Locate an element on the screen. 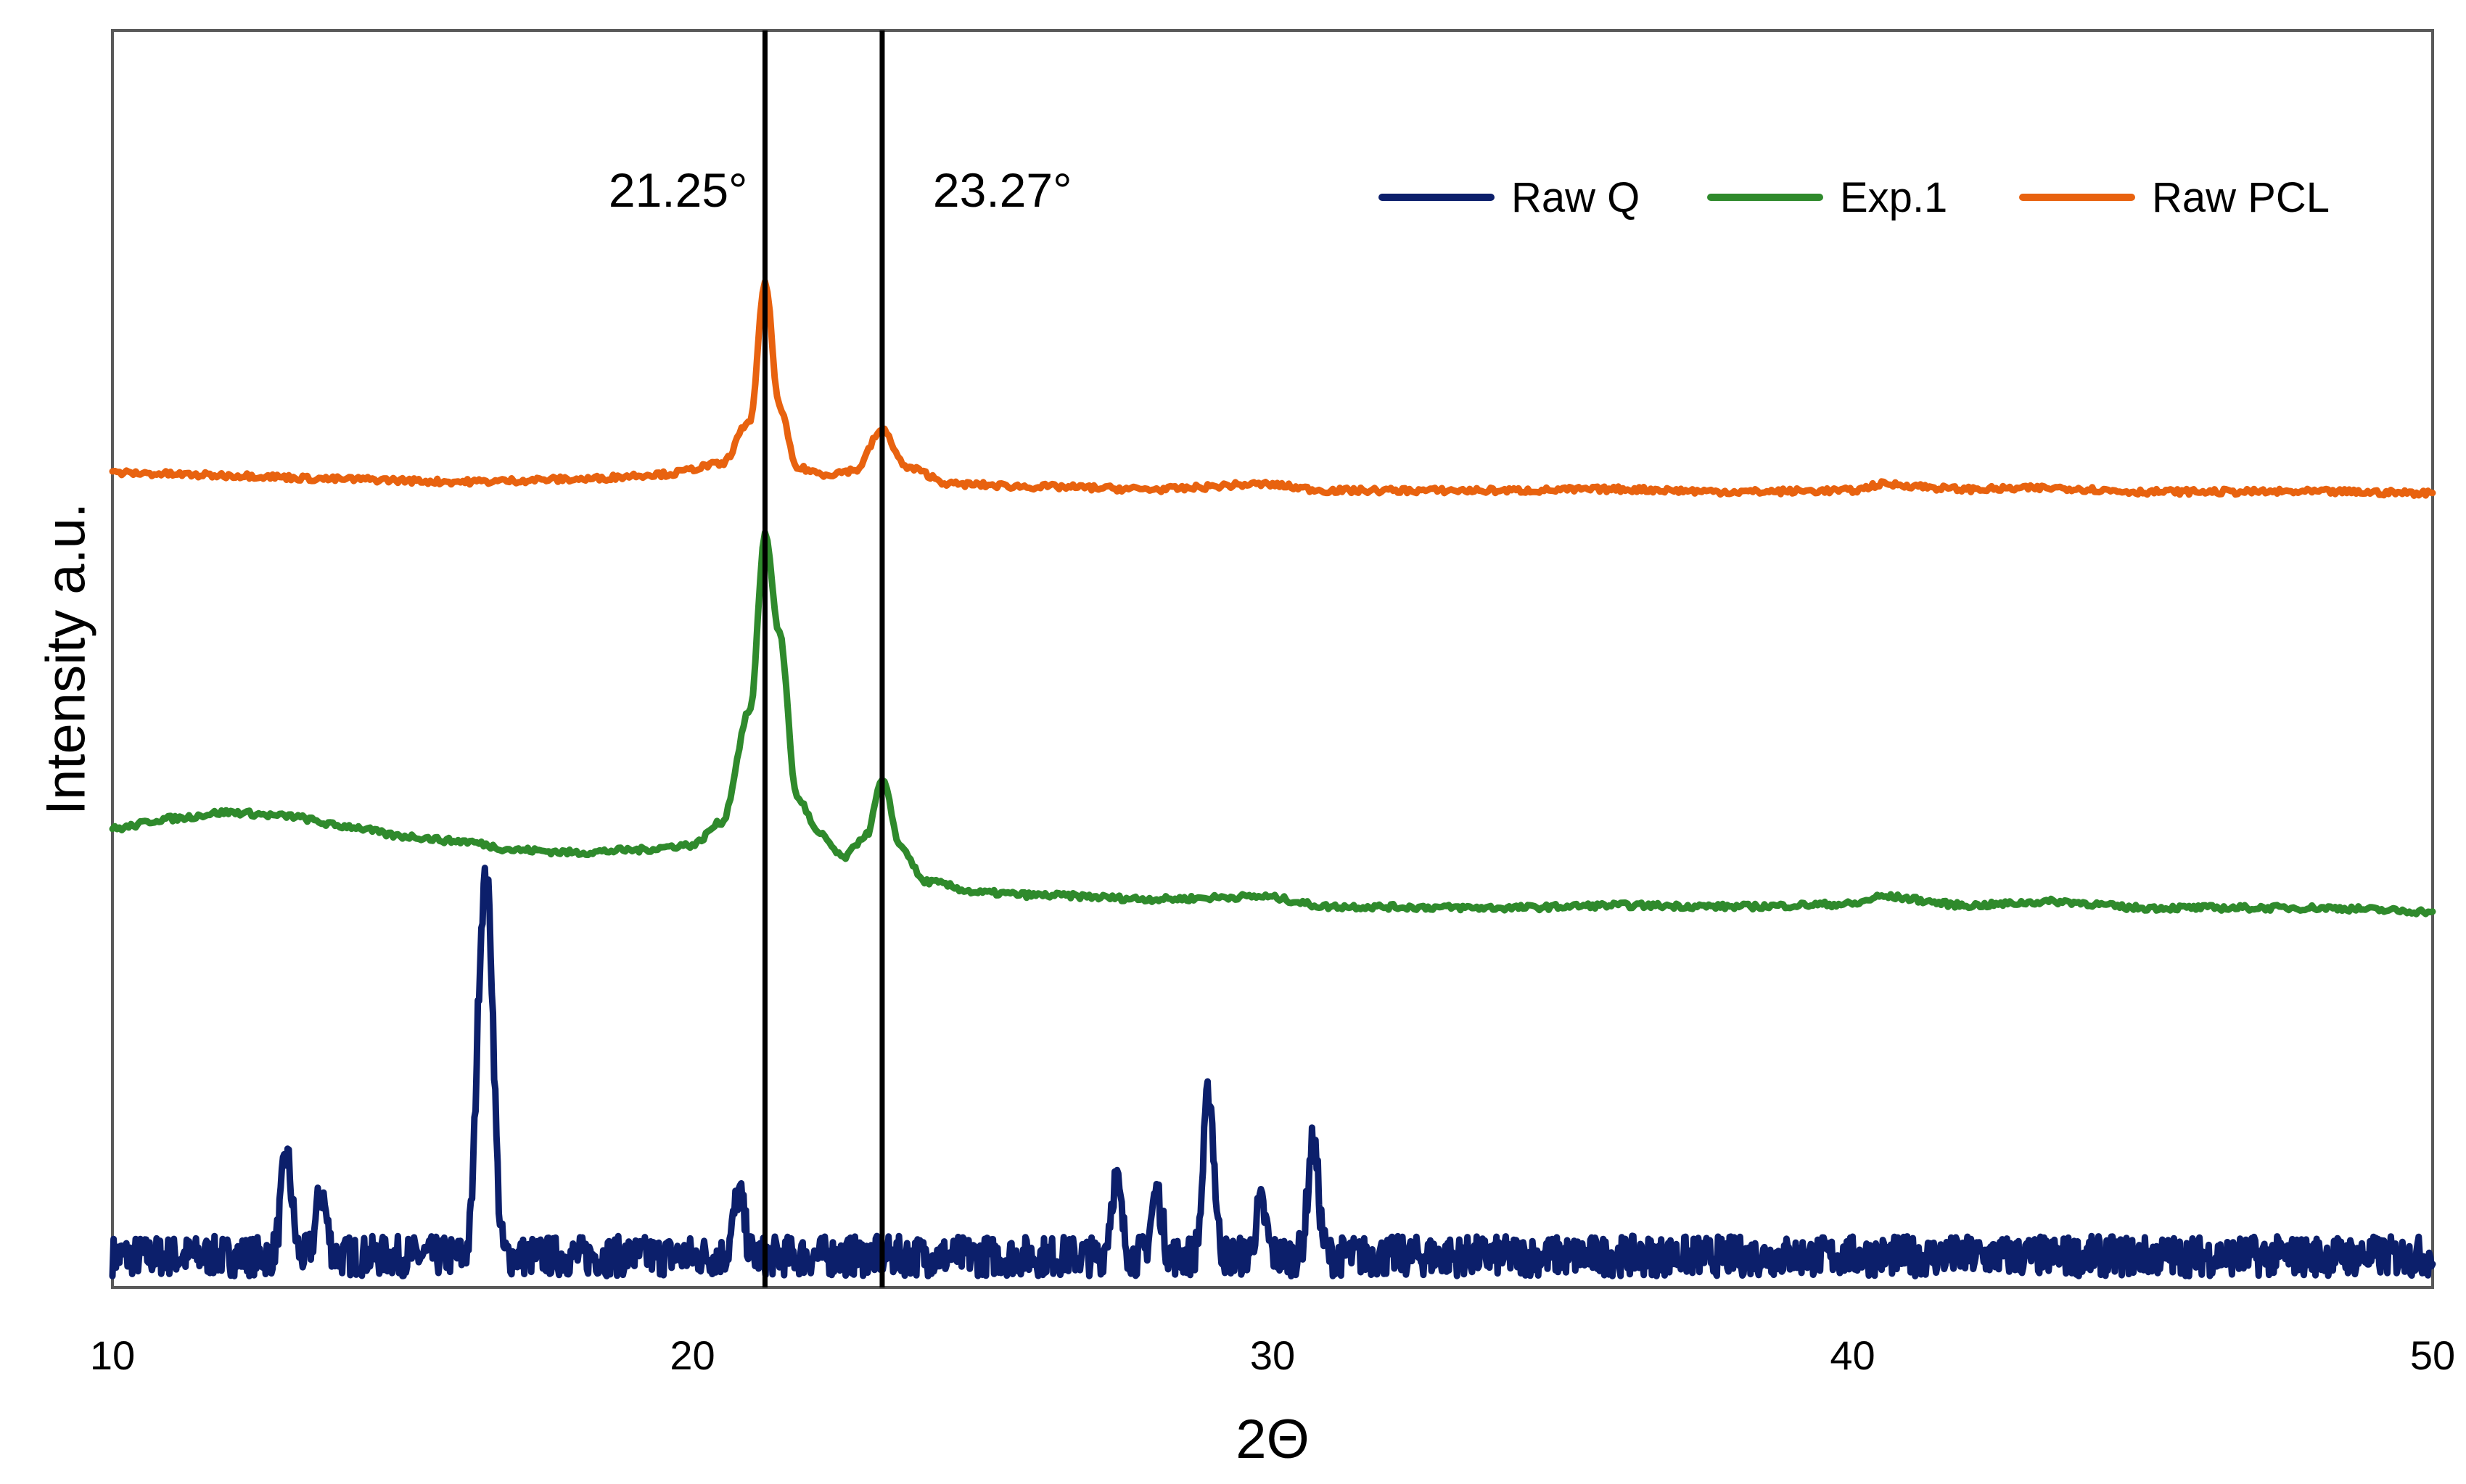 The width and height of the screenshot is (2466, 1484). x-tick-label: 30 is located at coordinates (1272, 1355).